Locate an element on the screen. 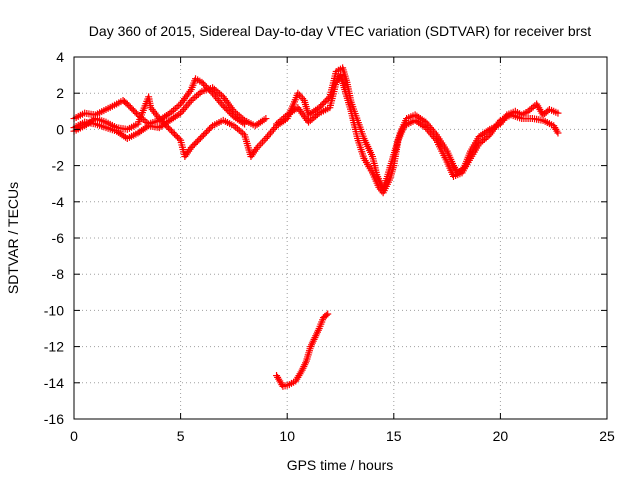 The height and width of the screenshot is (480, 640). series-track-d is located at coordinates (417, 134).